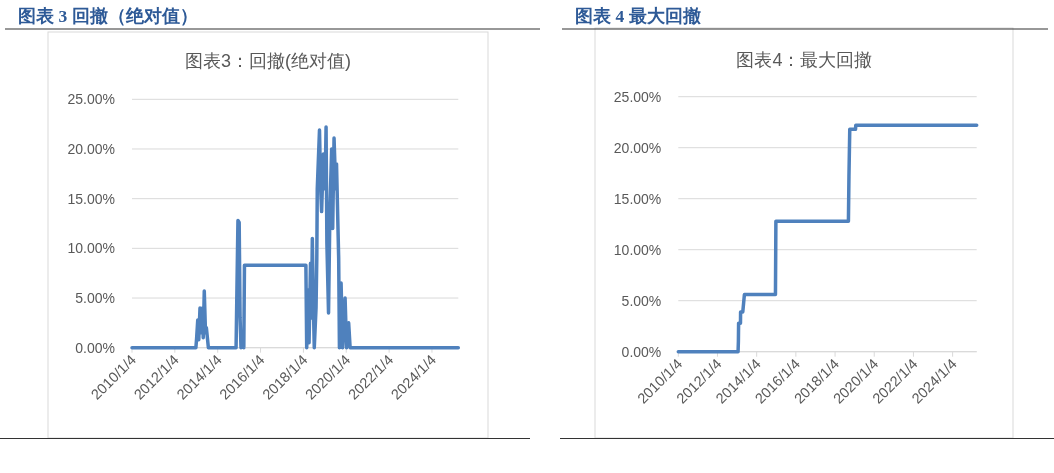  I want to click on chart-title: 图表 3 回撤（绝对值）, so click(108, 16).